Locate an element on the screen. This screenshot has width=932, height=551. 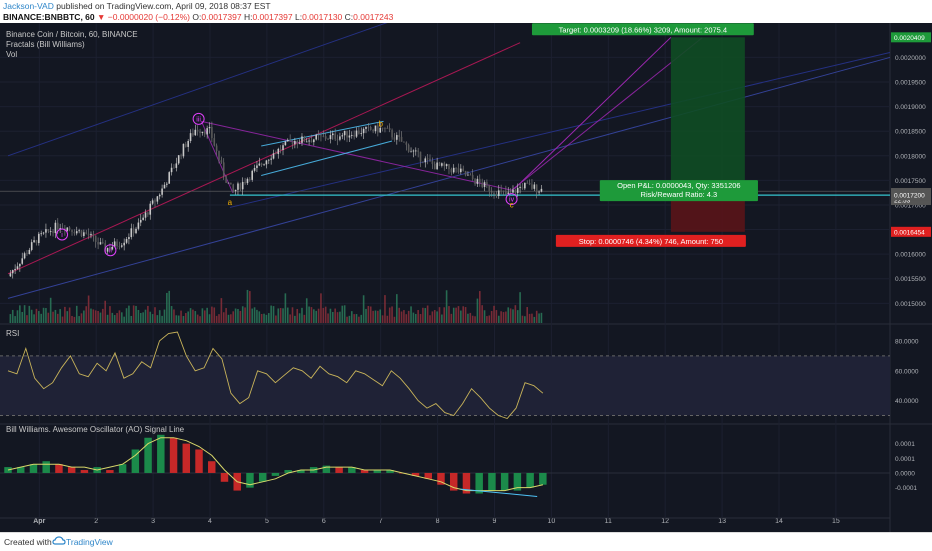
wave-label: ii is located at coordinates (111, 251).